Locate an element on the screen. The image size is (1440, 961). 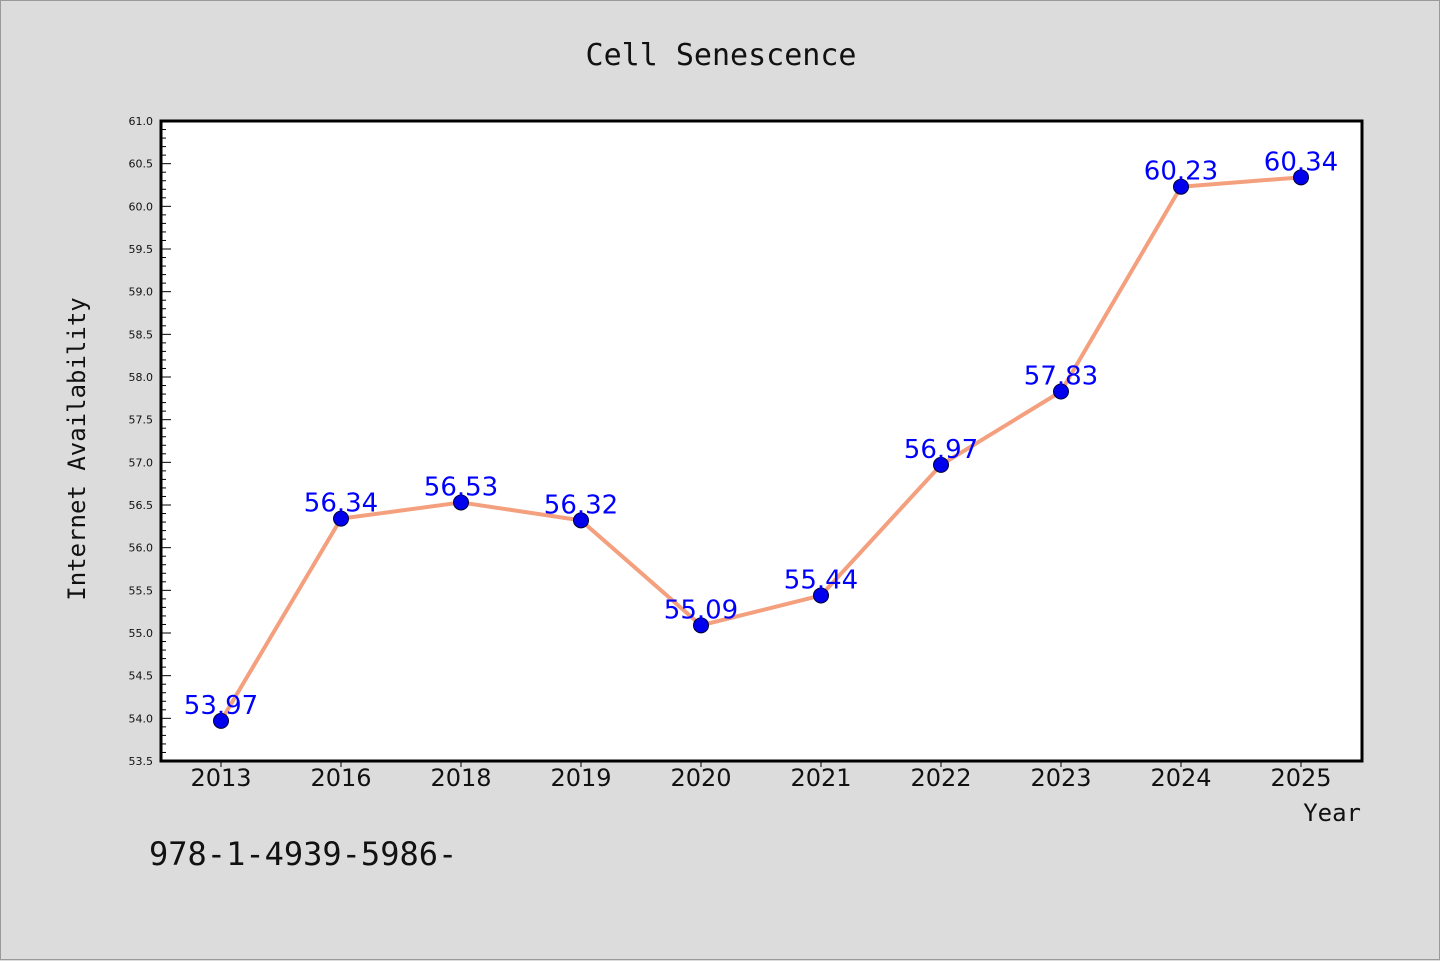
x-tick-label: 2016 is located at coordinates (340, 778).